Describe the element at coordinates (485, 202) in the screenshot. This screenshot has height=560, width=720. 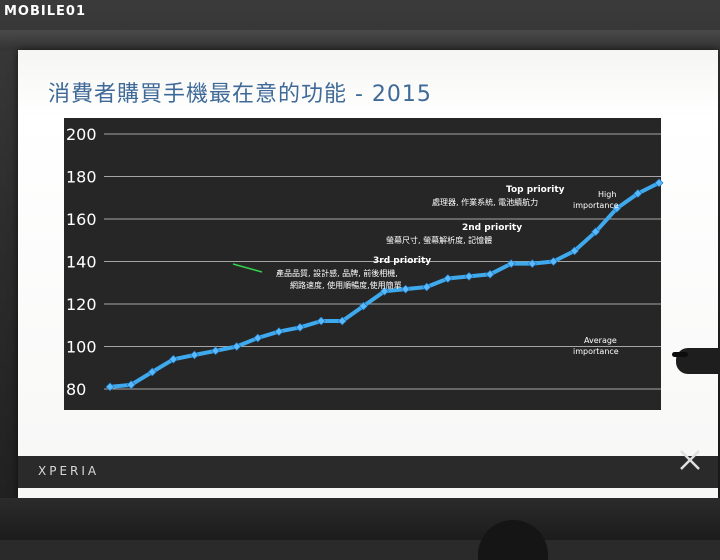
I see `top-priority-line1: 處理器, 作業系統, 電池續航力` at that location.